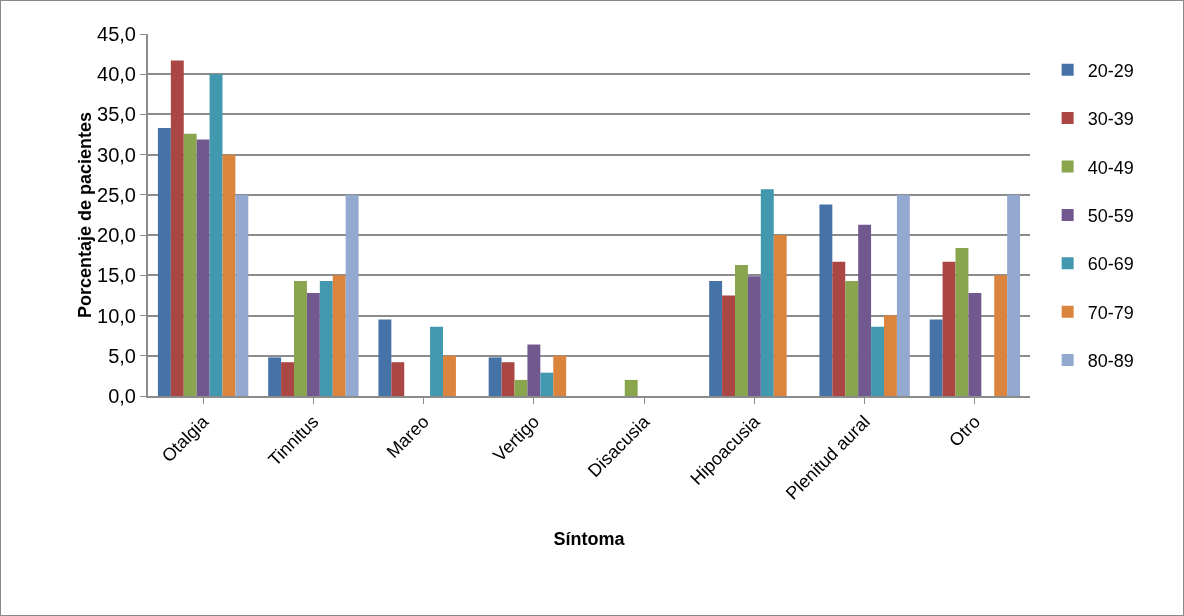 The width and height of the screenshot is (1184, 616). What do you see at coordinates (1110, 264) in the screenshot?
I see `legend-label: 60-69` at bounding box center [1110, 264].